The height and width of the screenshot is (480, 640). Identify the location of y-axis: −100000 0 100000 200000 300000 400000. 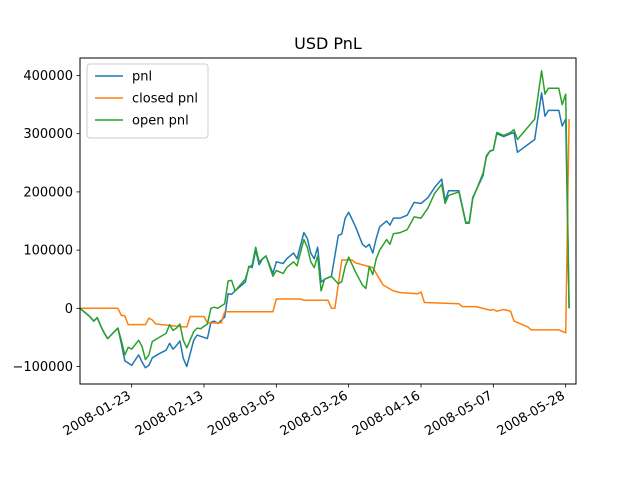
(46, 222).